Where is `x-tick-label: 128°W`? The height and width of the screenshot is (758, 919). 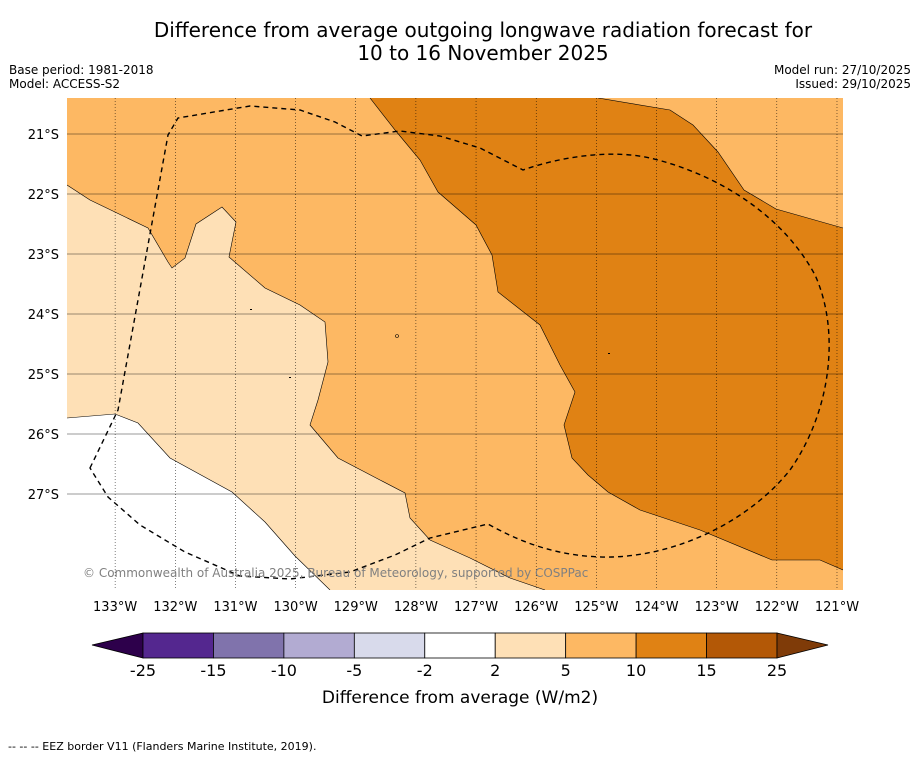
x-tick-label: 128°W is located at coordinates (416, 607).